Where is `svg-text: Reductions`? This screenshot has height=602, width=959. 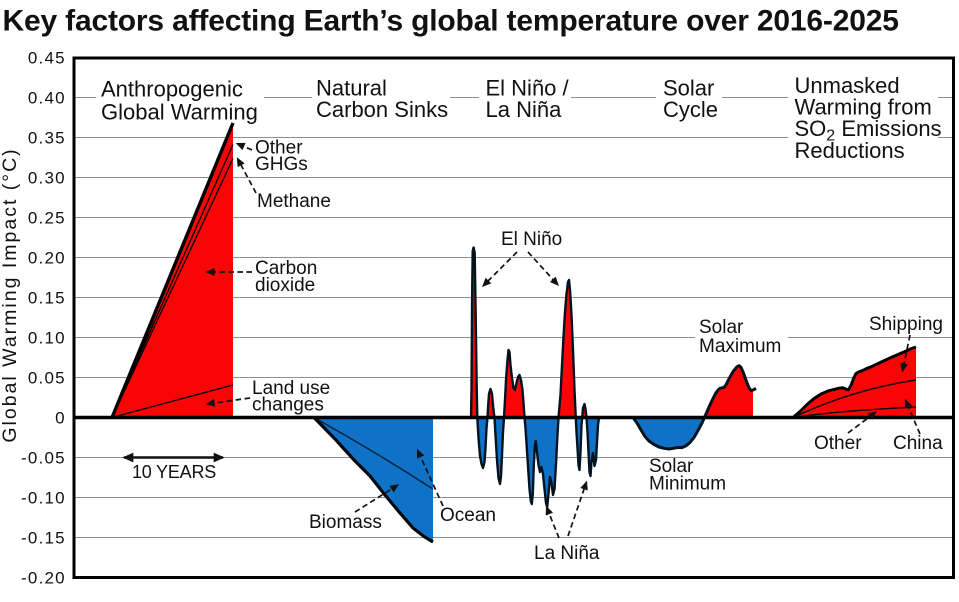
svg-text: Reductions is located at coordinates (850, 150).